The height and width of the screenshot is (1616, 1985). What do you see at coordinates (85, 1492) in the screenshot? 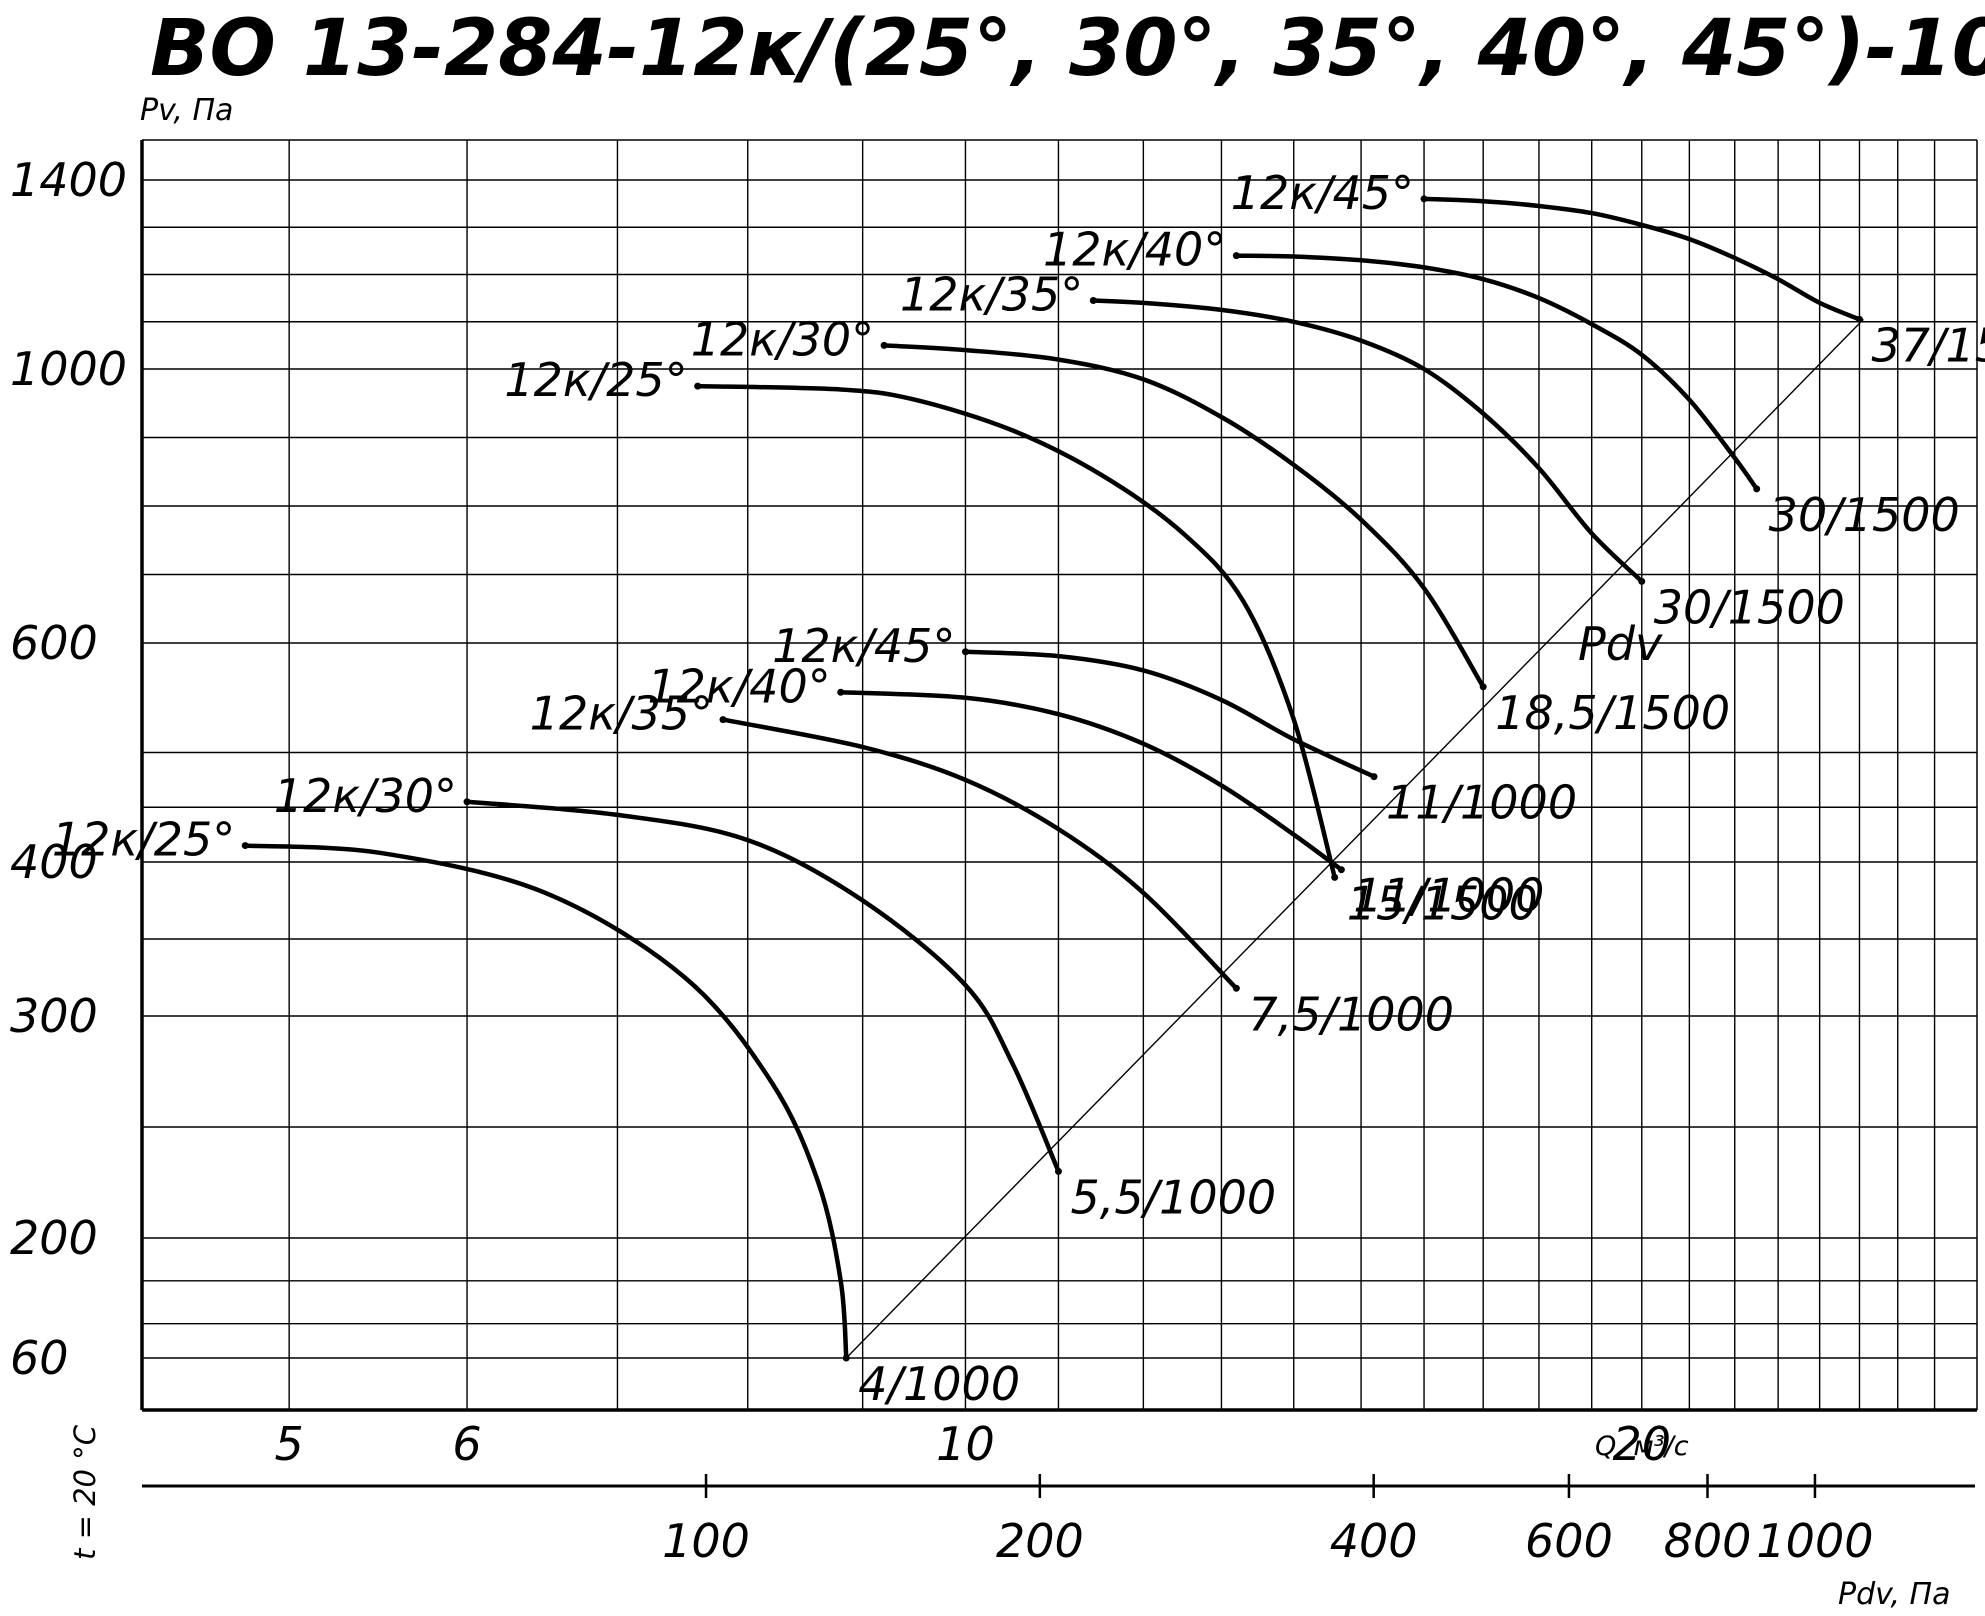
I see `temperature-label: t = 20 °C` at bounding box center [85, 1492].